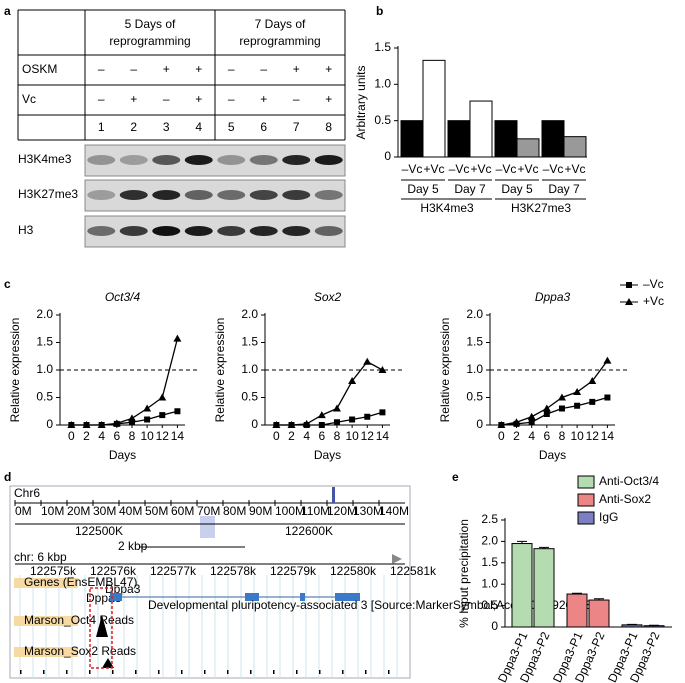 The image size is (685, 683). What do you see at coordinates (489, 519) in the screenshot?
I see `y-tick-label: 2.5` at bounding box center [489, 519].